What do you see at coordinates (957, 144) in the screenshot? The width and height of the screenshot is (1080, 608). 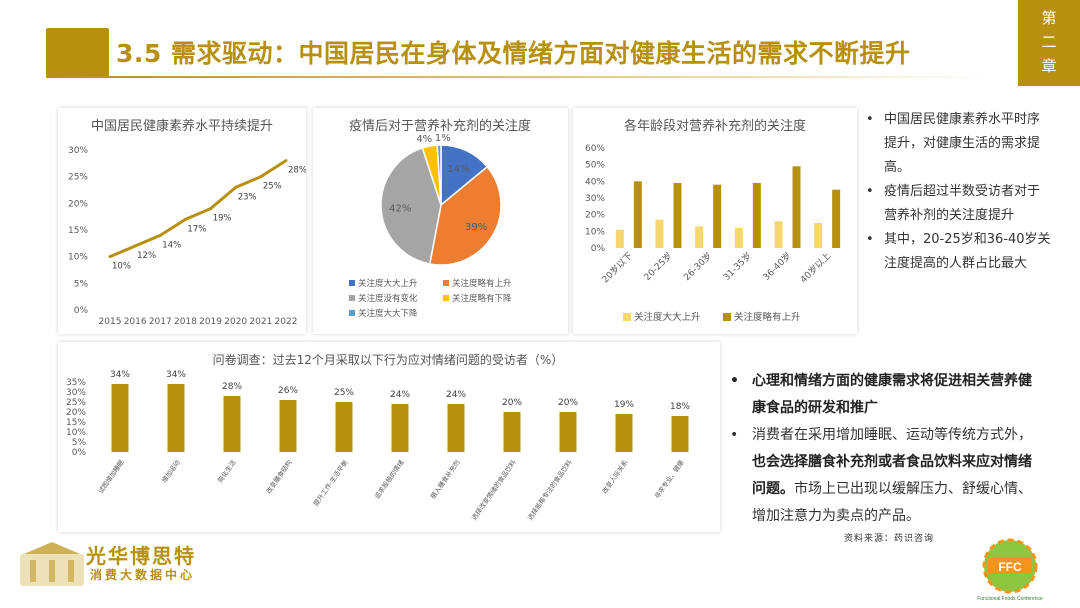 I see `summary-bullet-1: 中国居民健康素养水平时序提升，对健康生活的需求提高。` at bounding box center [957, 144].